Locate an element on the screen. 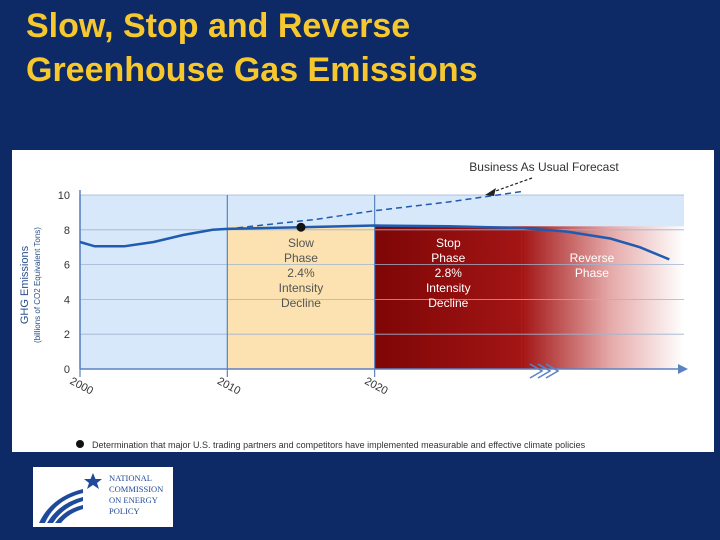 This screenshot has height=540, width=720. y-axis-label-line1: GHG Emissions is located at coordinates (25, 284).